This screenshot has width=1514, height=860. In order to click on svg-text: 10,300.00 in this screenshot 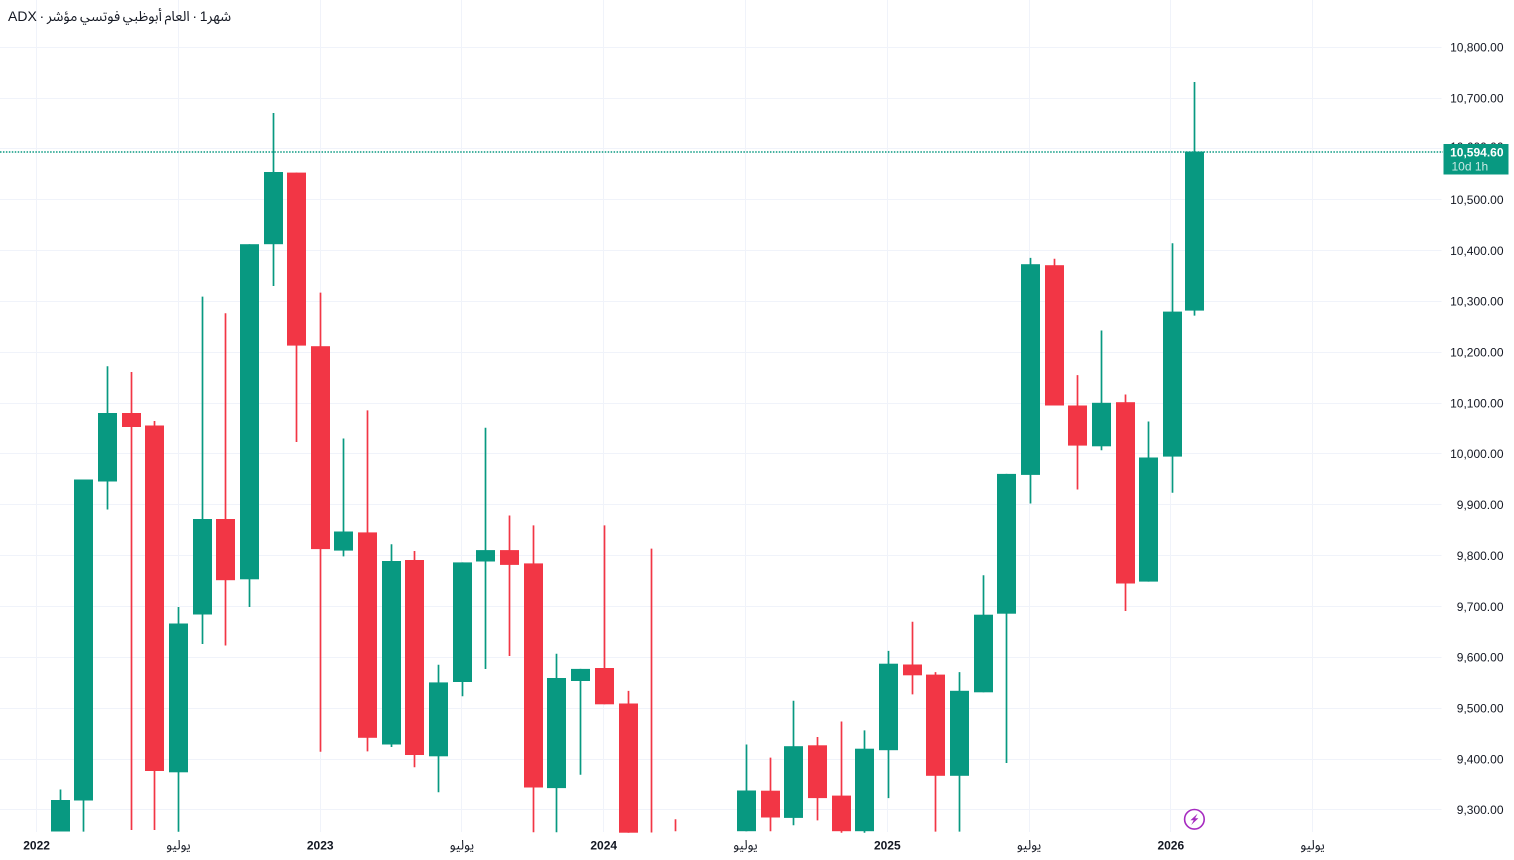, I will do `click(1477, 302)`.